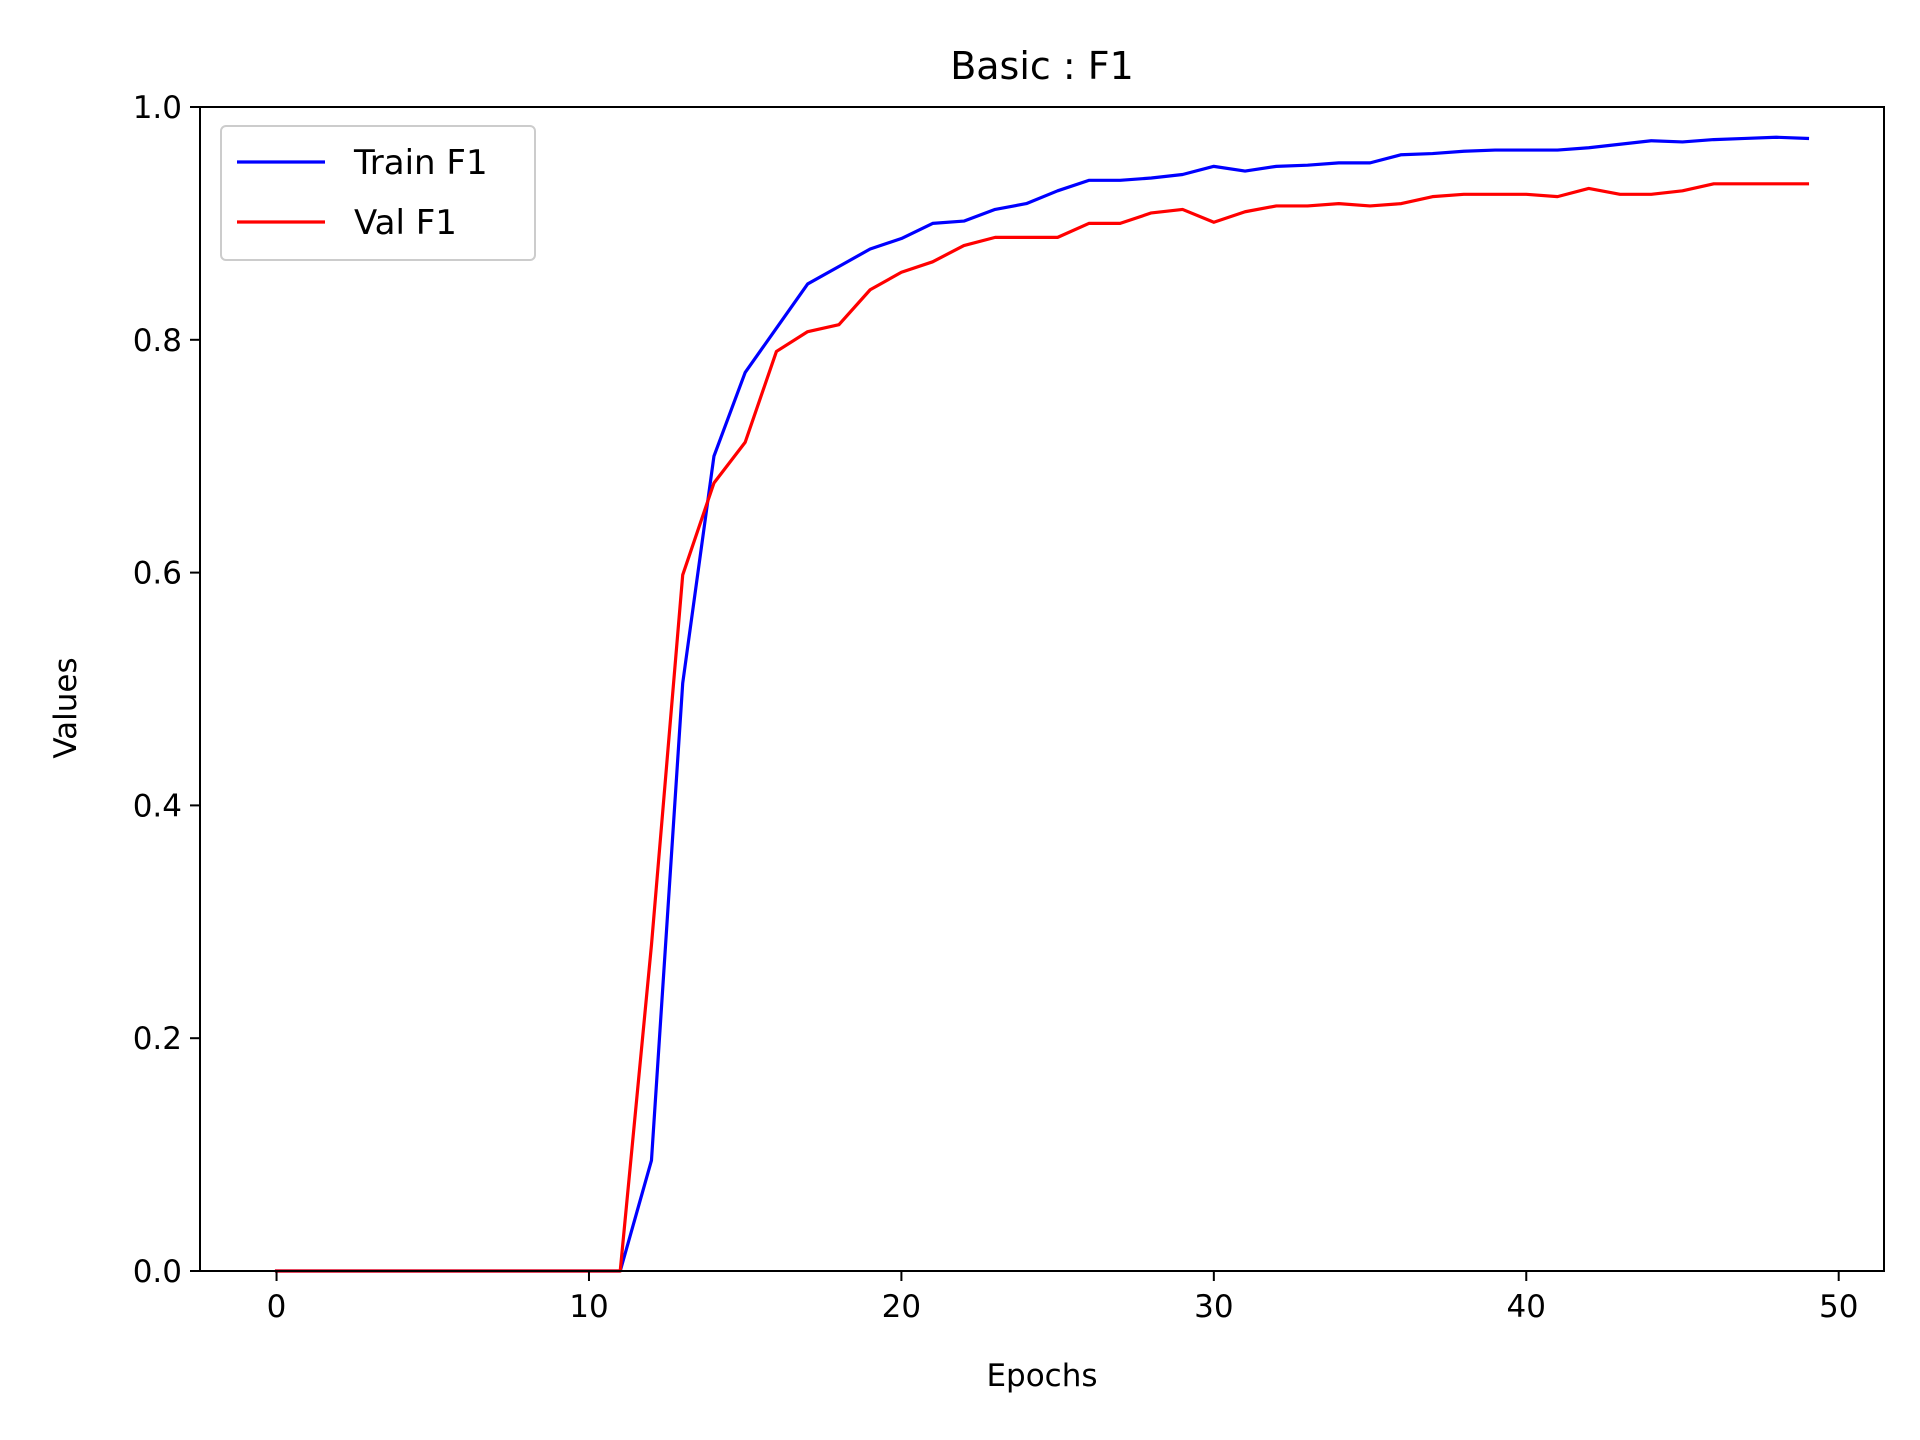 The height and width of the screenshot is (1440, 1920). I want to click on x-axis-label: Epochs, so click(1041, 1376).